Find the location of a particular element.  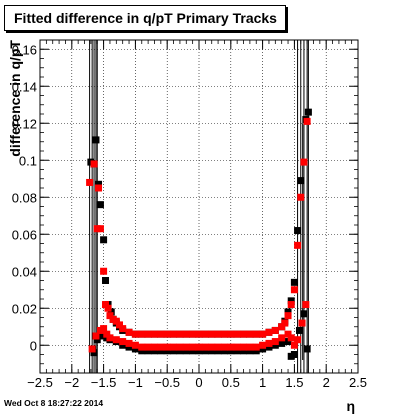

x-tick-label: 0.5 is located at coordinates (231, 382).